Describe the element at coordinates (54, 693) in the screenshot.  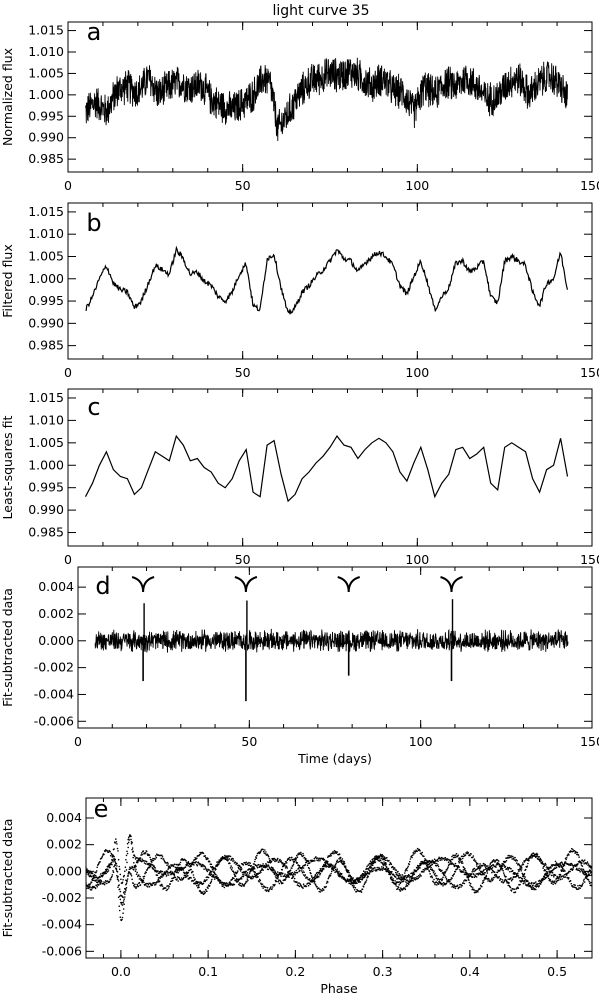
I see `y-tick-label: -0.004` at that location.